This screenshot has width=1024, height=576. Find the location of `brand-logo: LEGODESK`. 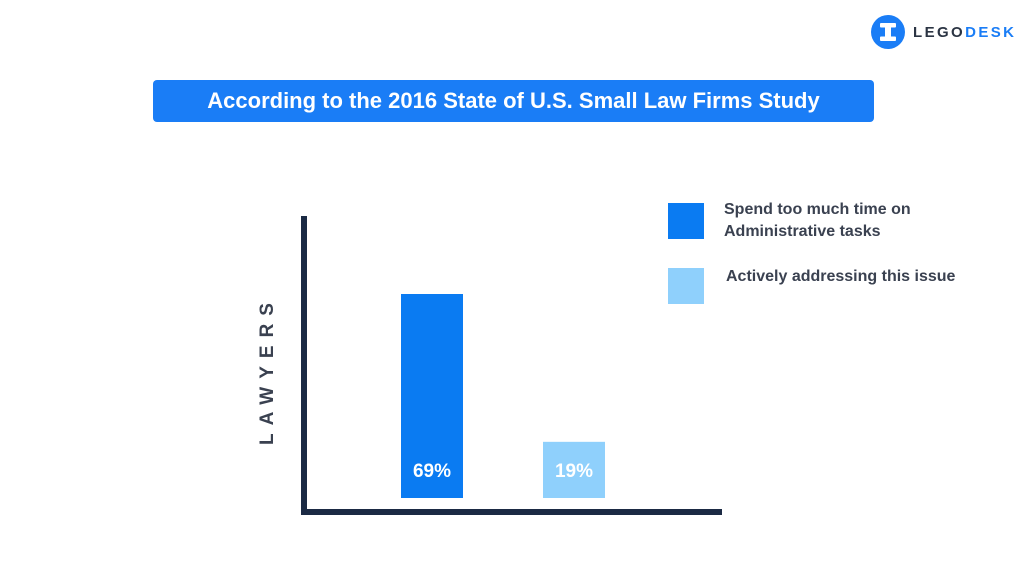

brand-logo: LEGODESK is located at coordinates (943, 32).